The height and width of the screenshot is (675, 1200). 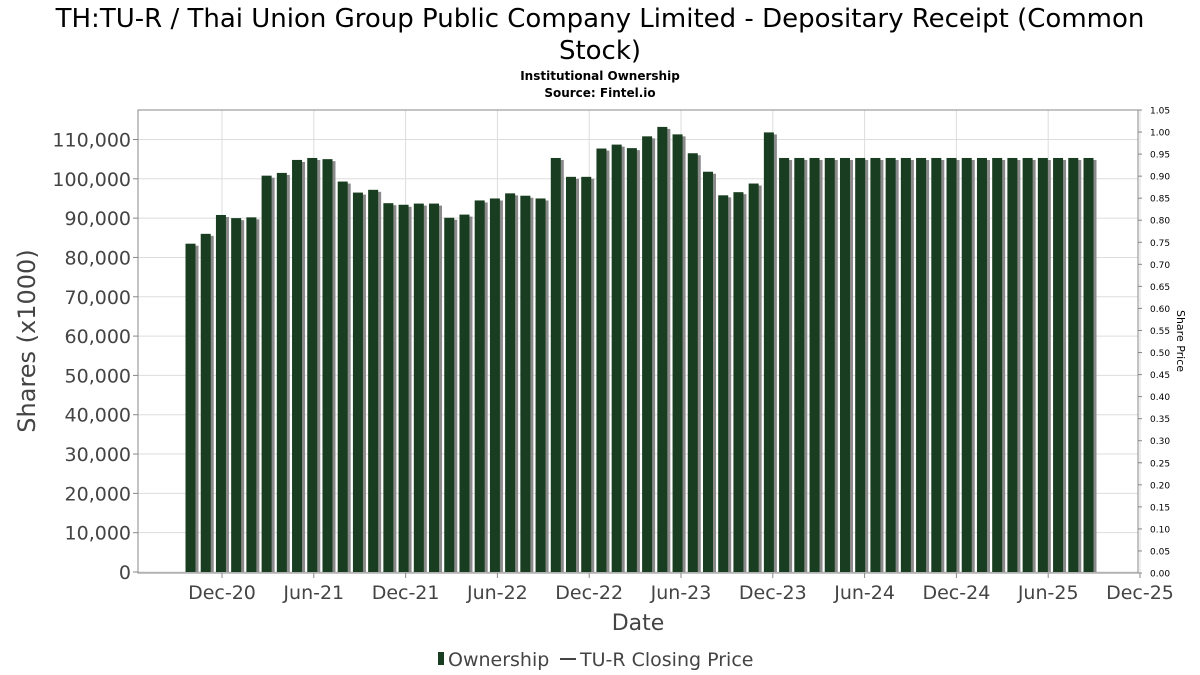 What do you see at coordinates (600, 51) in the screenshot?
I see `chart-title-line2: Stock)` at bounding box center [600, 51].